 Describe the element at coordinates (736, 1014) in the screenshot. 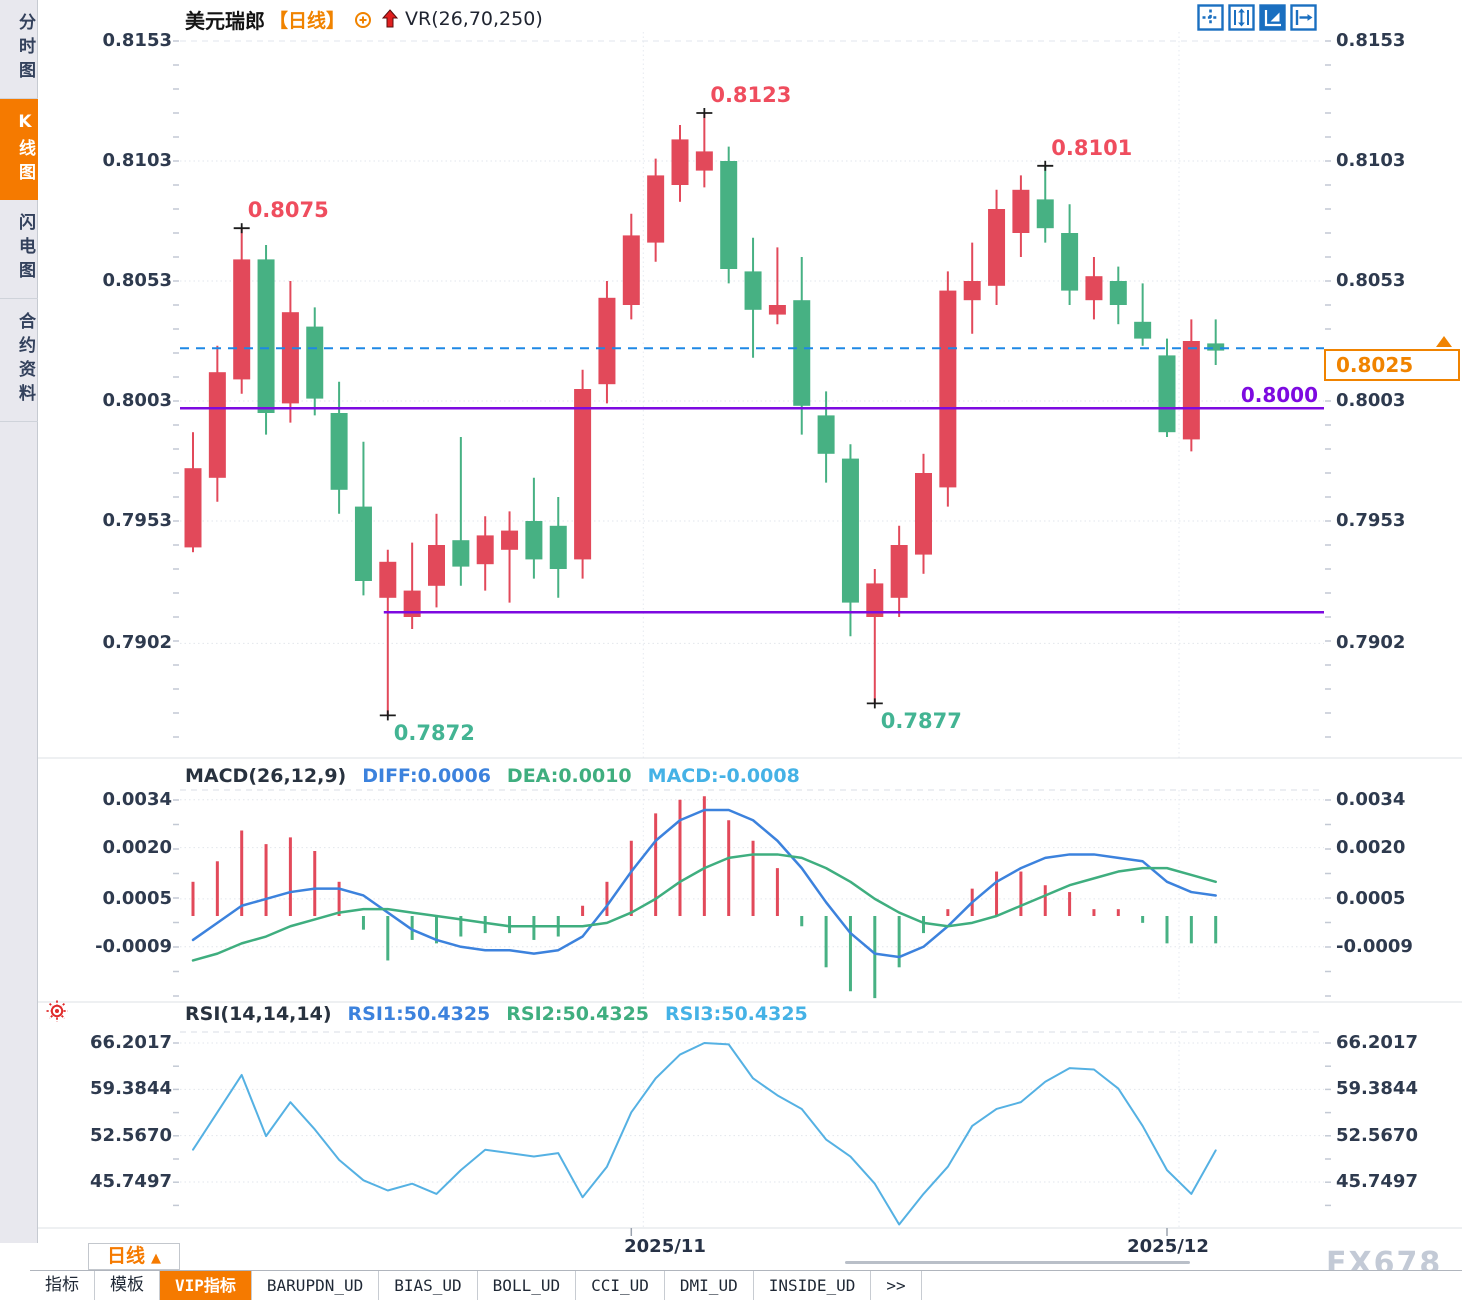

I see `rsi3-value: RSI3:50.4325` at that location.